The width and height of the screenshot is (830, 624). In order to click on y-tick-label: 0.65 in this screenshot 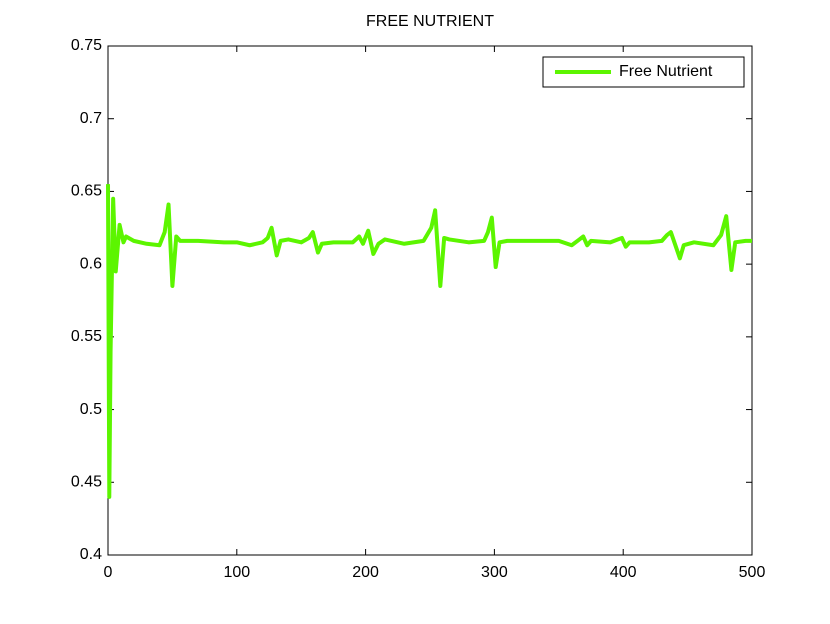, I will do `click(86, 191)`.